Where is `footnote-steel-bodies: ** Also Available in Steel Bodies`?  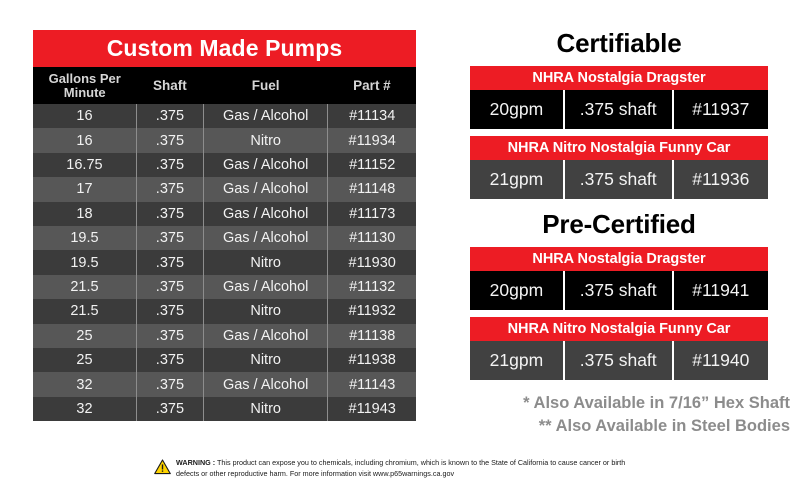 footnote-steel-bodies: ** Also Available in Steel Bodies is located at coordinates (664, 426).